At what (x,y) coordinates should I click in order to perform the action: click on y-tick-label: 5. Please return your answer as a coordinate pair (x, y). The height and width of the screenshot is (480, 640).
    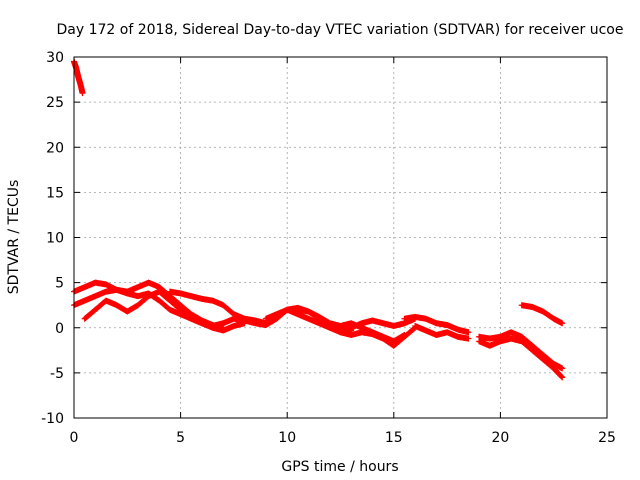
    Looking at the image, I should click on (59, 284).